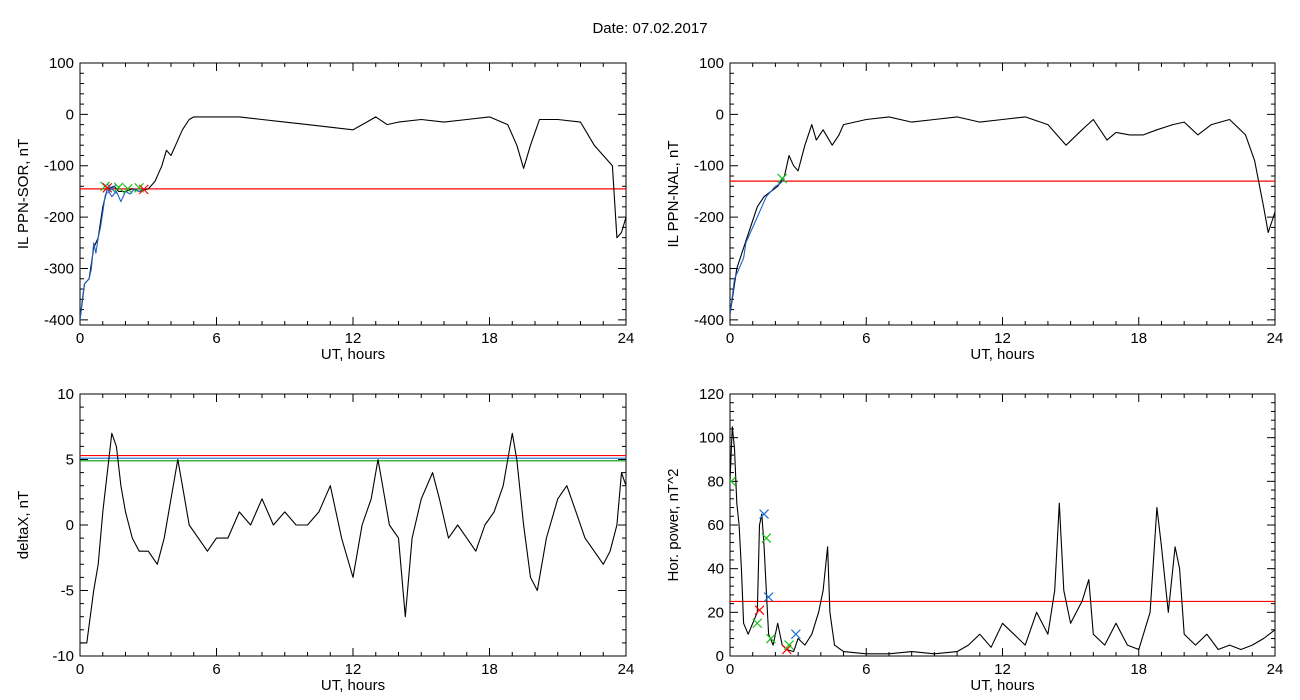 Image resolution: width=1300 pixels, height=700 pixels. Describe the element at coordinates (63, 656) in the screenshot. I see `y-tick-label: -10` at that location.